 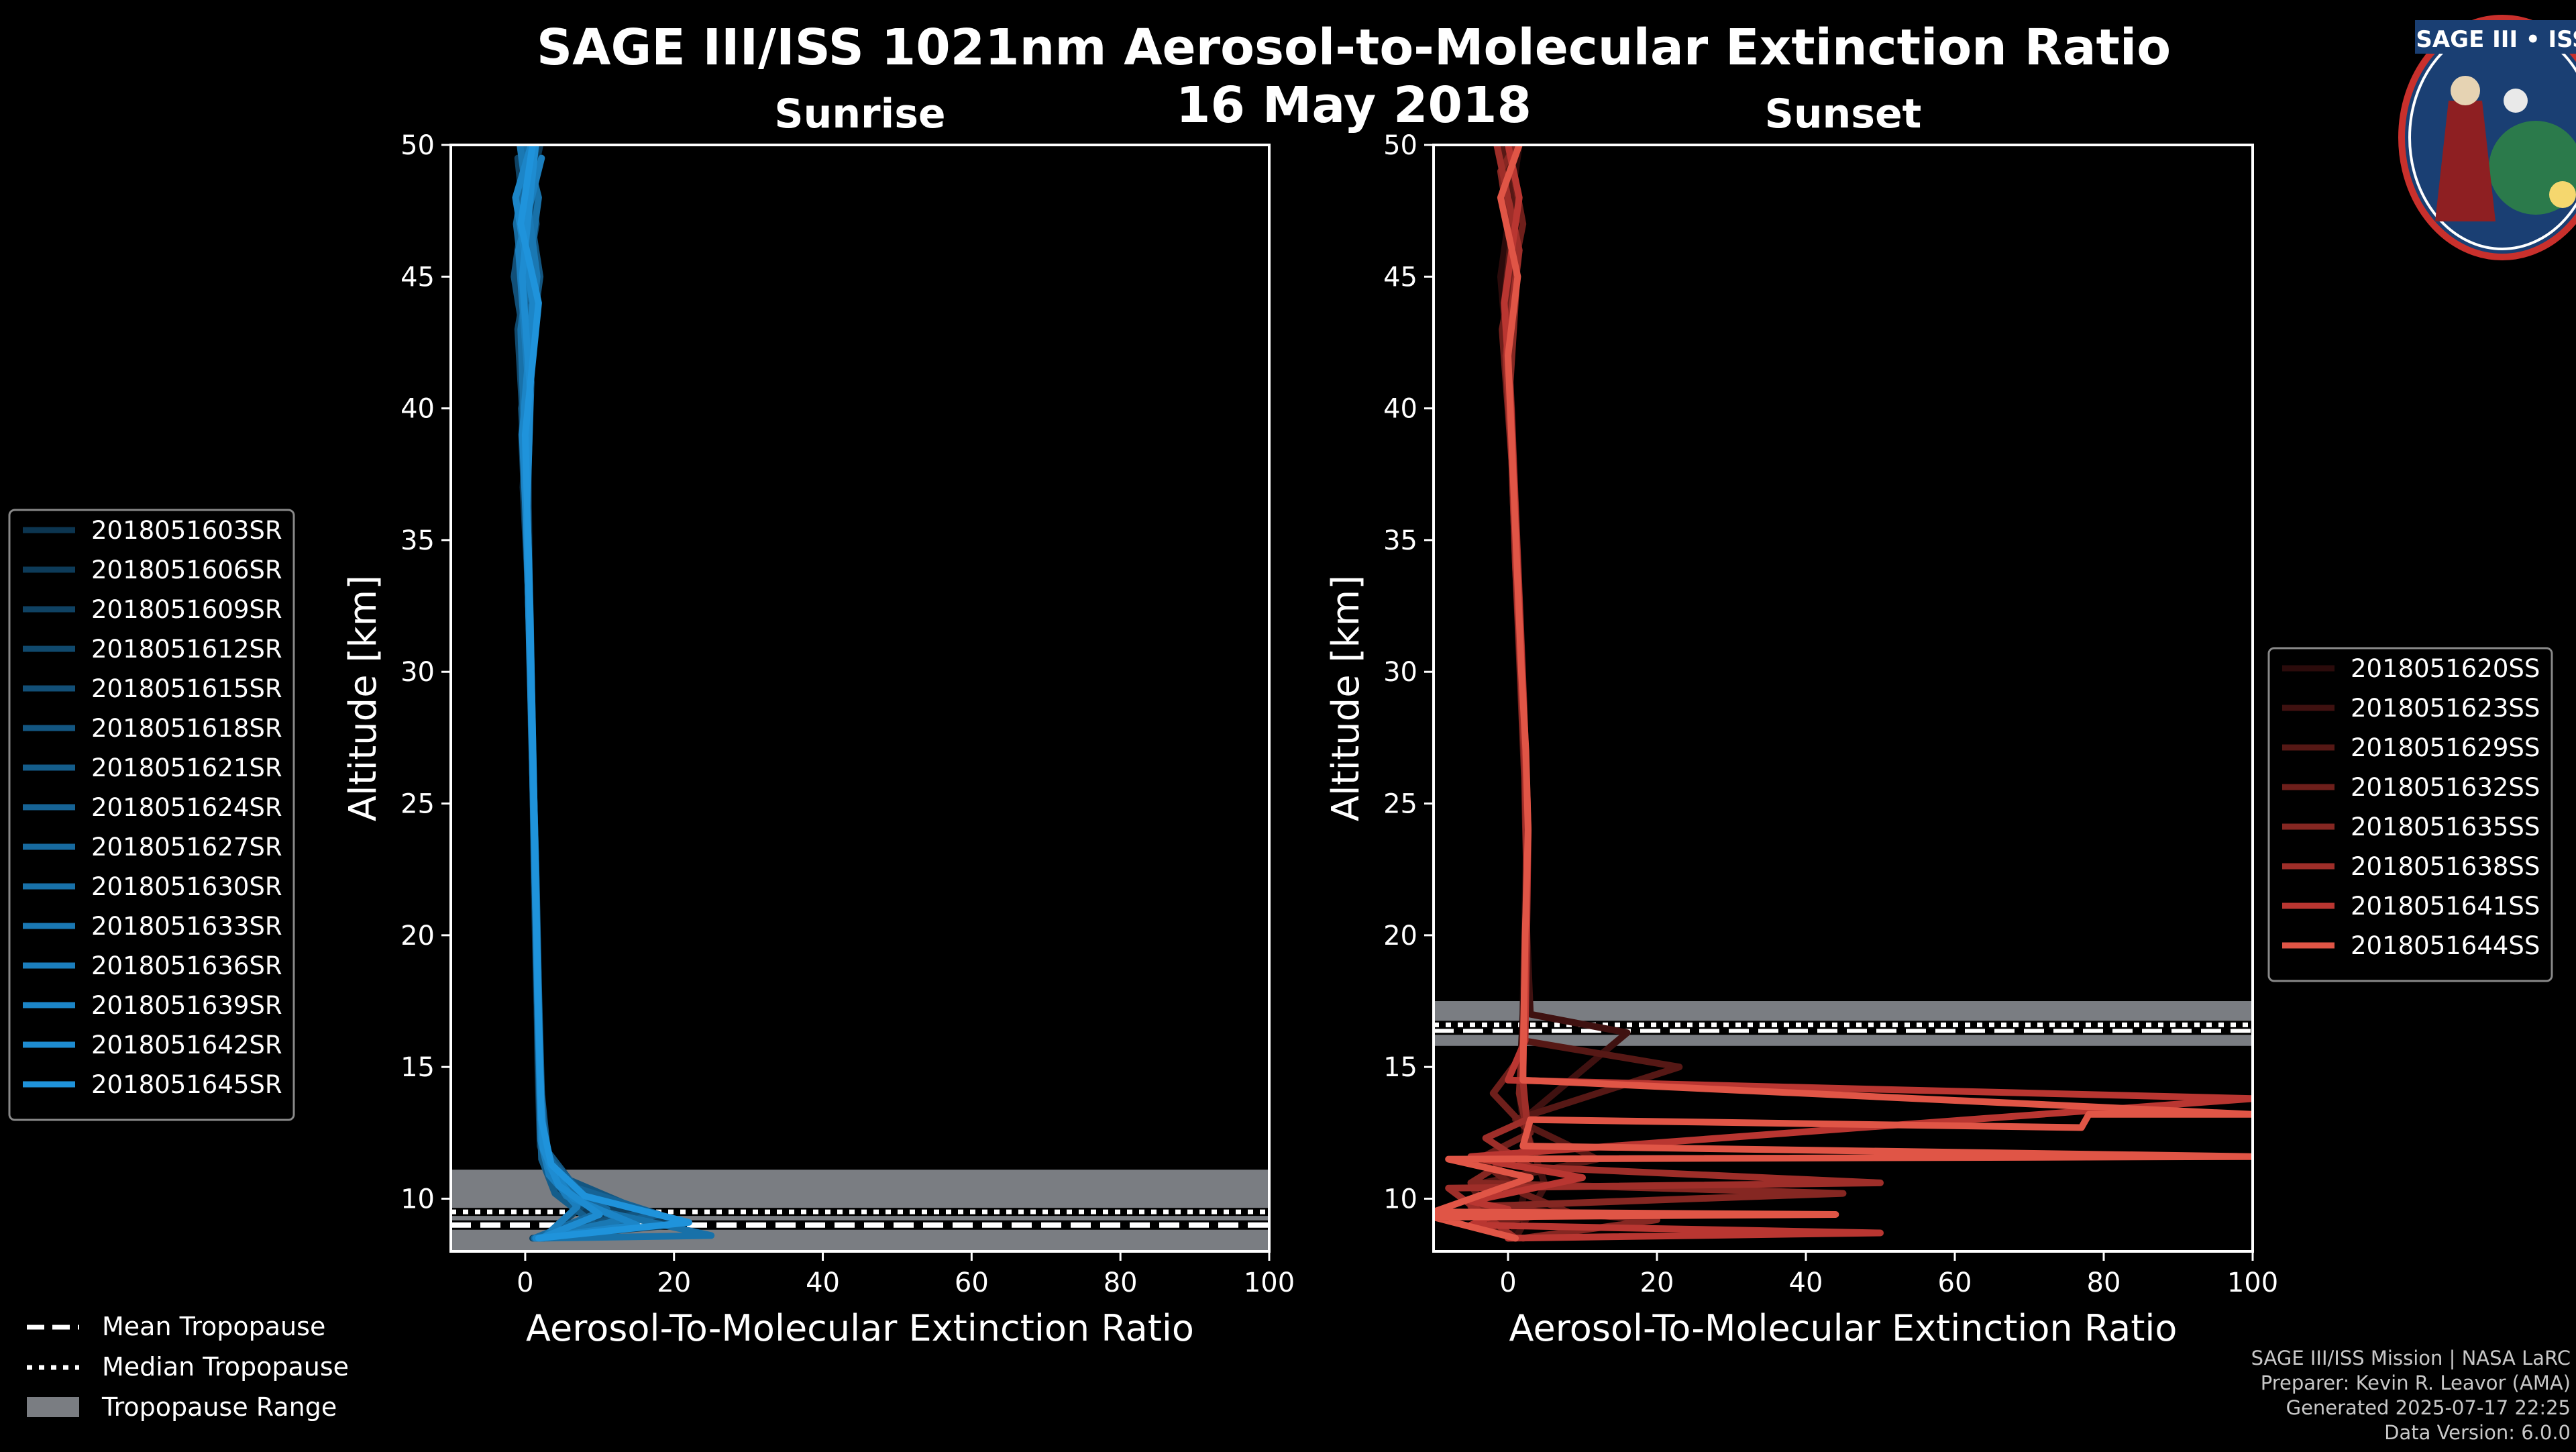 What do you see at coordinates (186, 966) in the screenshot?
I see `legend-entry-2018051636SR: 2018051636SR` at bounding box center [186, 966].